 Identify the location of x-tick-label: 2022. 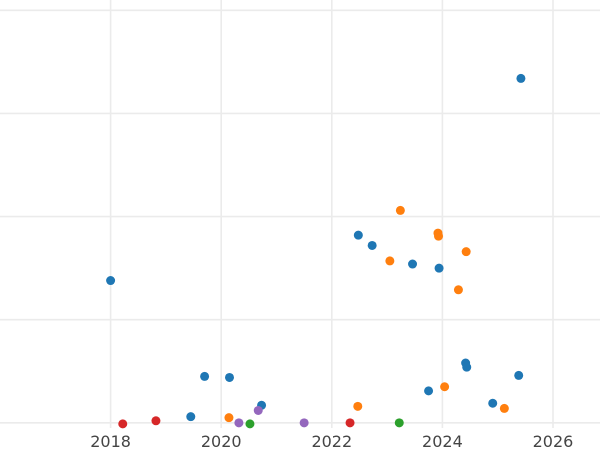
(331, 441).